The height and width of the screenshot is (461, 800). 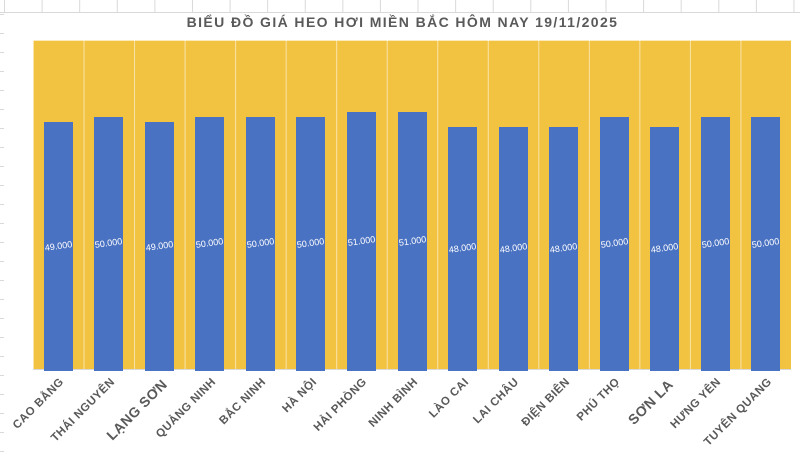 What do you see at coordinates (599, 400) in the screenshot?
I see `category-label-phu-tho: PHÚ THỌ` at bounding box center [599, 400].